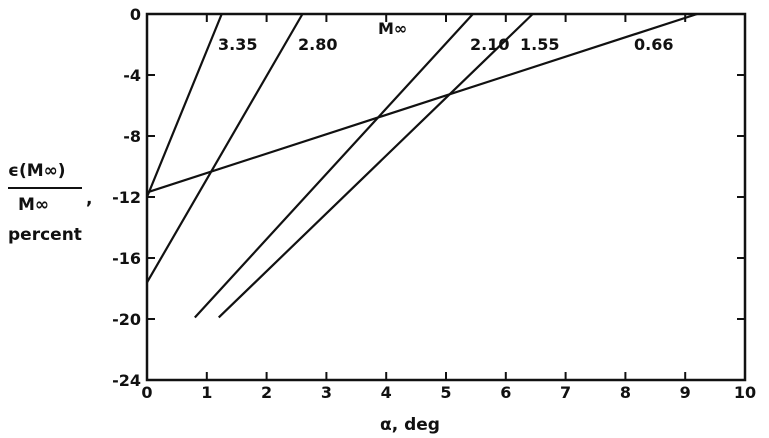 The image size is (769, 438). What do you see at coordinates (126, 197) in the screenshot?
I see `y-tick-label: -12` at bounding box center [126, 197].